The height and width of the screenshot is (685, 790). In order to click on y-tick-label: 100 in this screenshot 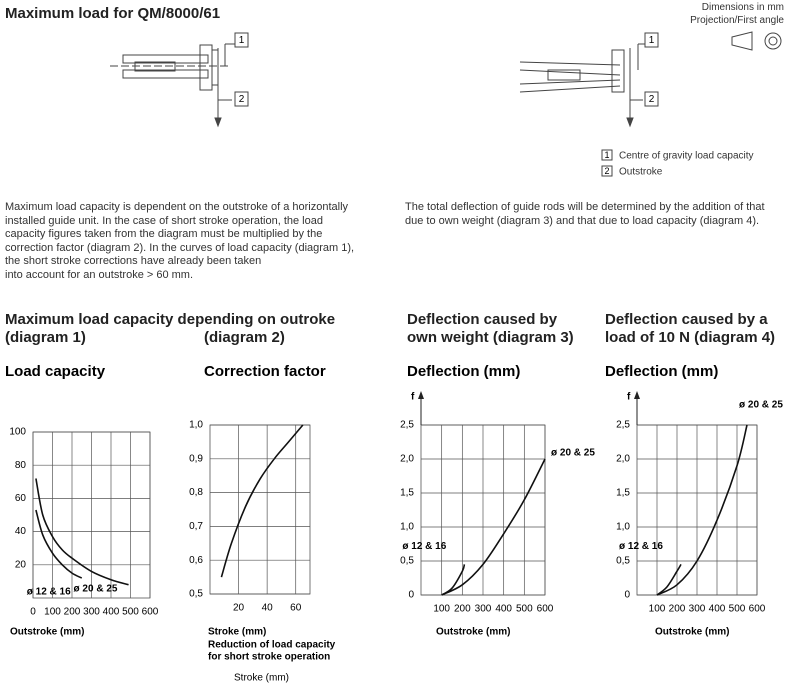, I will do `click(17, 432)`.